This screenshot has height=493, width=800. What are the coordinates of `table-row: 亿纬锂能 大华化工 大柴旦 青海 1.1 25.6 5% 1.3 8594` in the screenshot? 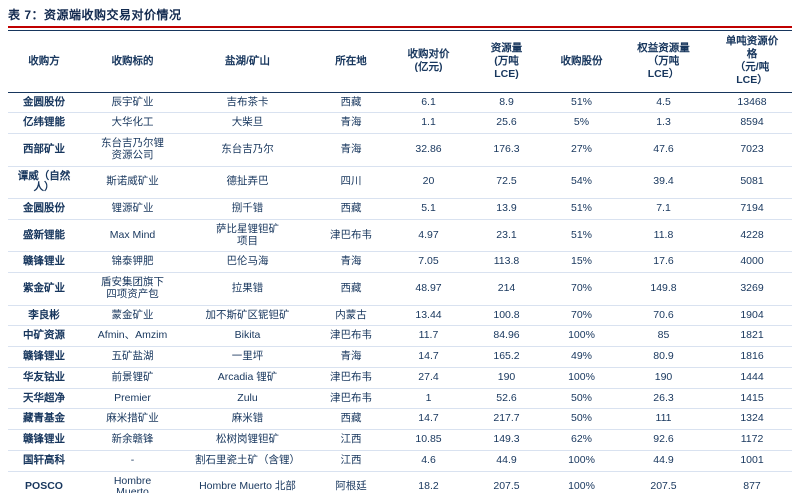 It's located at (400, 123).